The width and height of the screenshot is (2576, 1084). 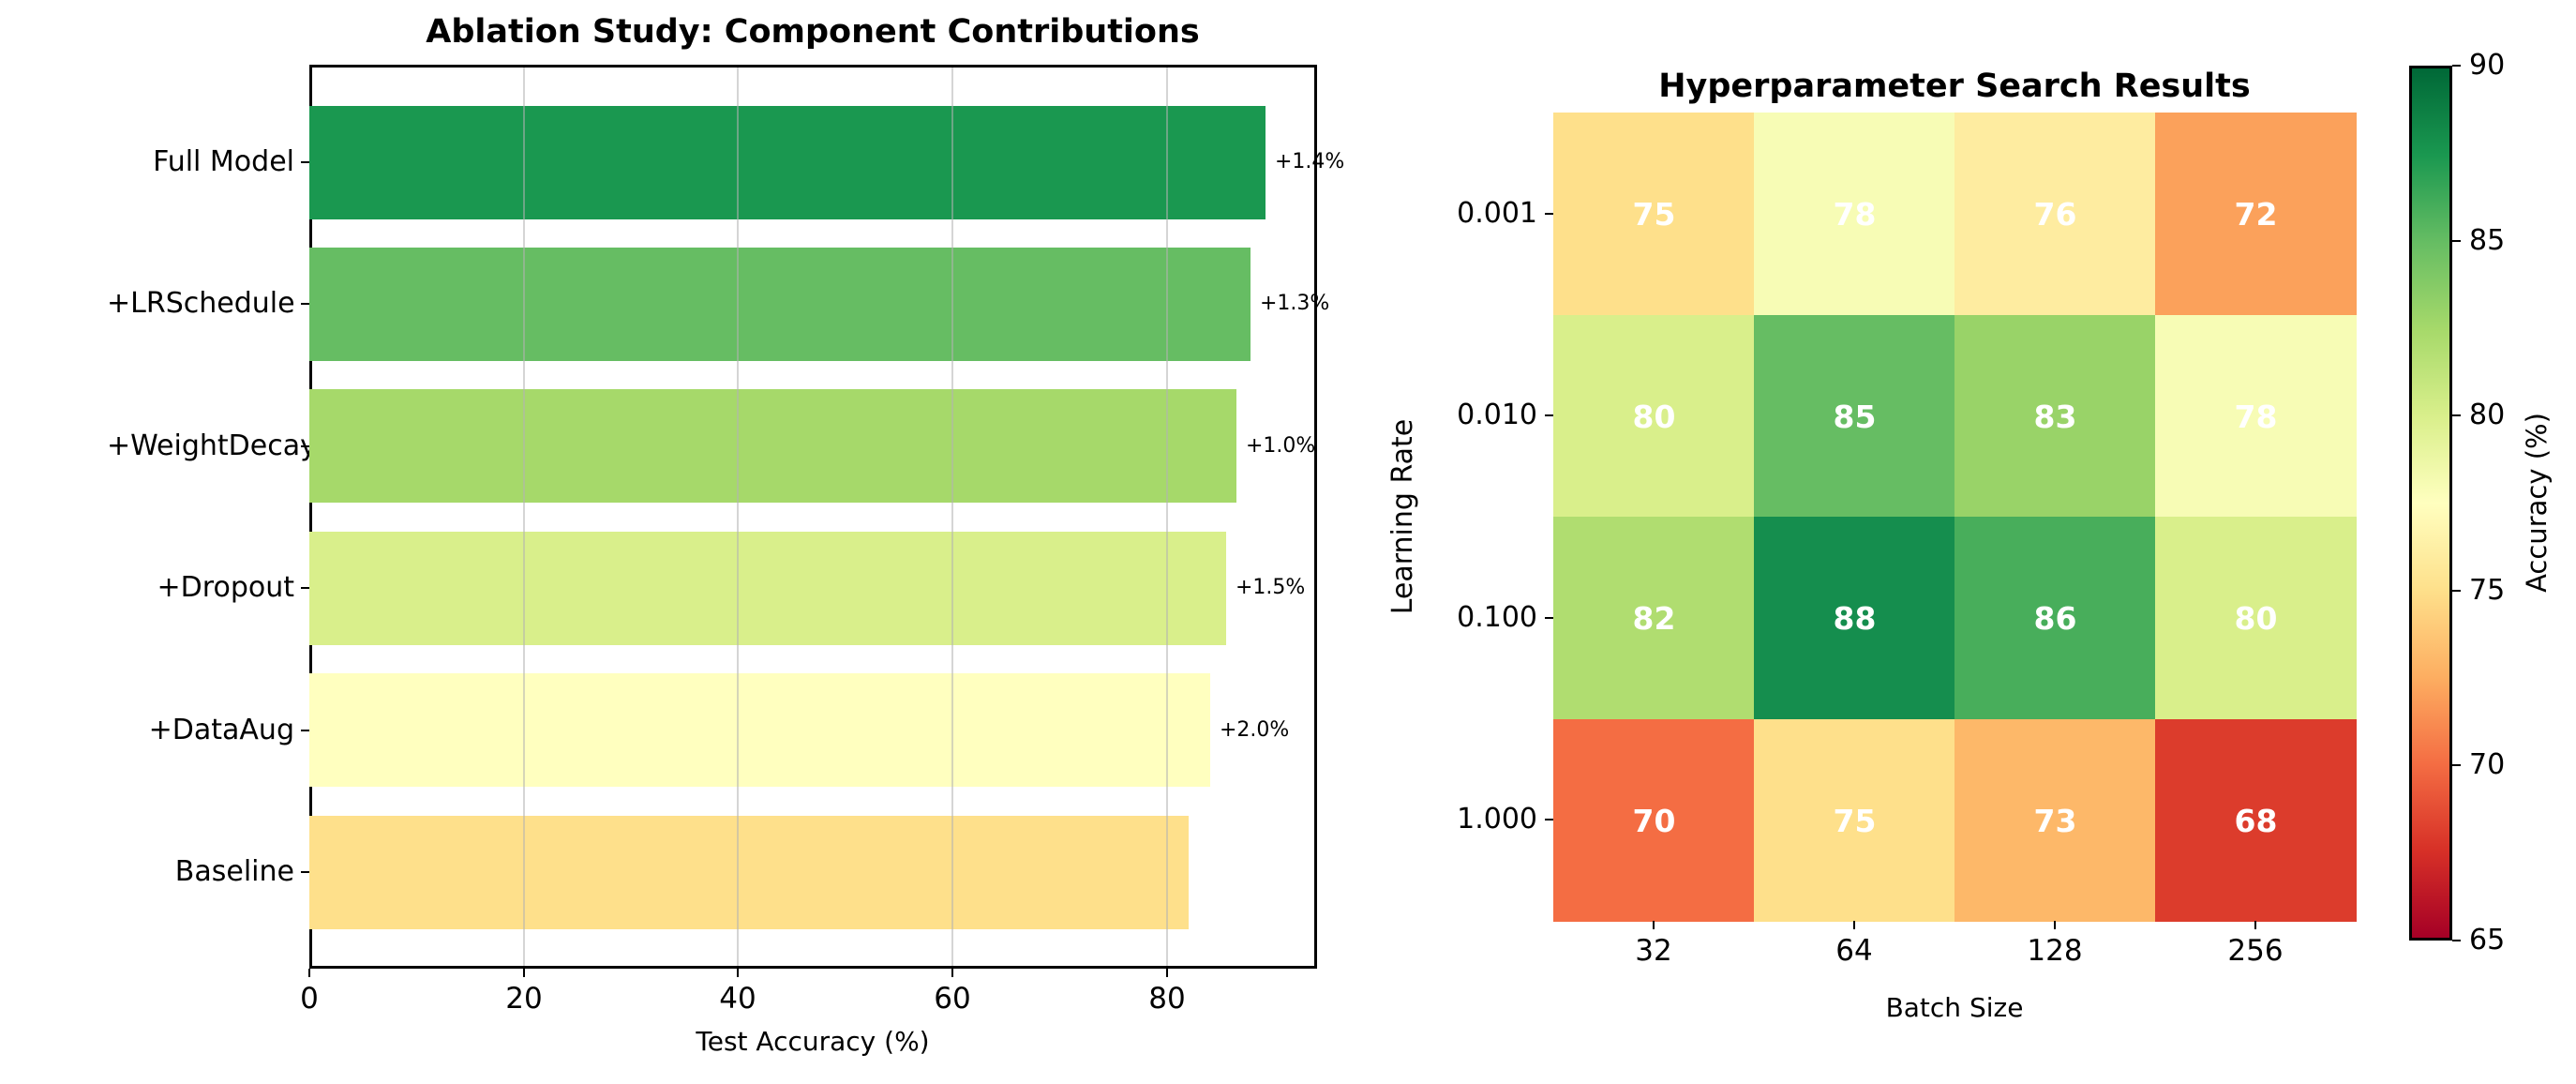 I want to click on y-tick-label: 0.001, so click(x=1497, y=213).